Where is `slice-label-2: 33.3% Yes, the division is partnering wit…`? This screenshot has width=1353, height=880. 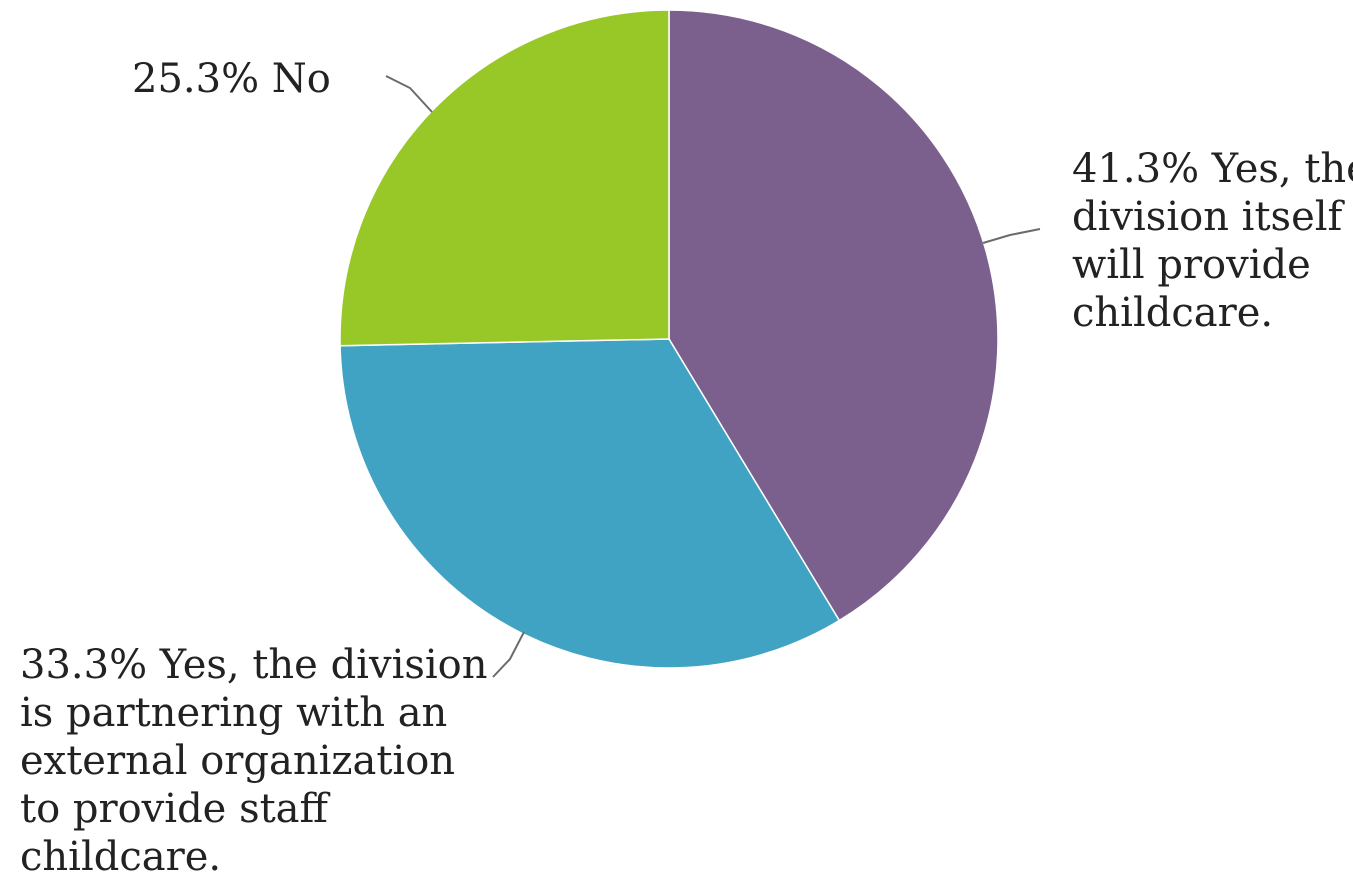 slice-label-2: 33.3% Yes, the division is partnering wit… is located at coordinates (254, 759).